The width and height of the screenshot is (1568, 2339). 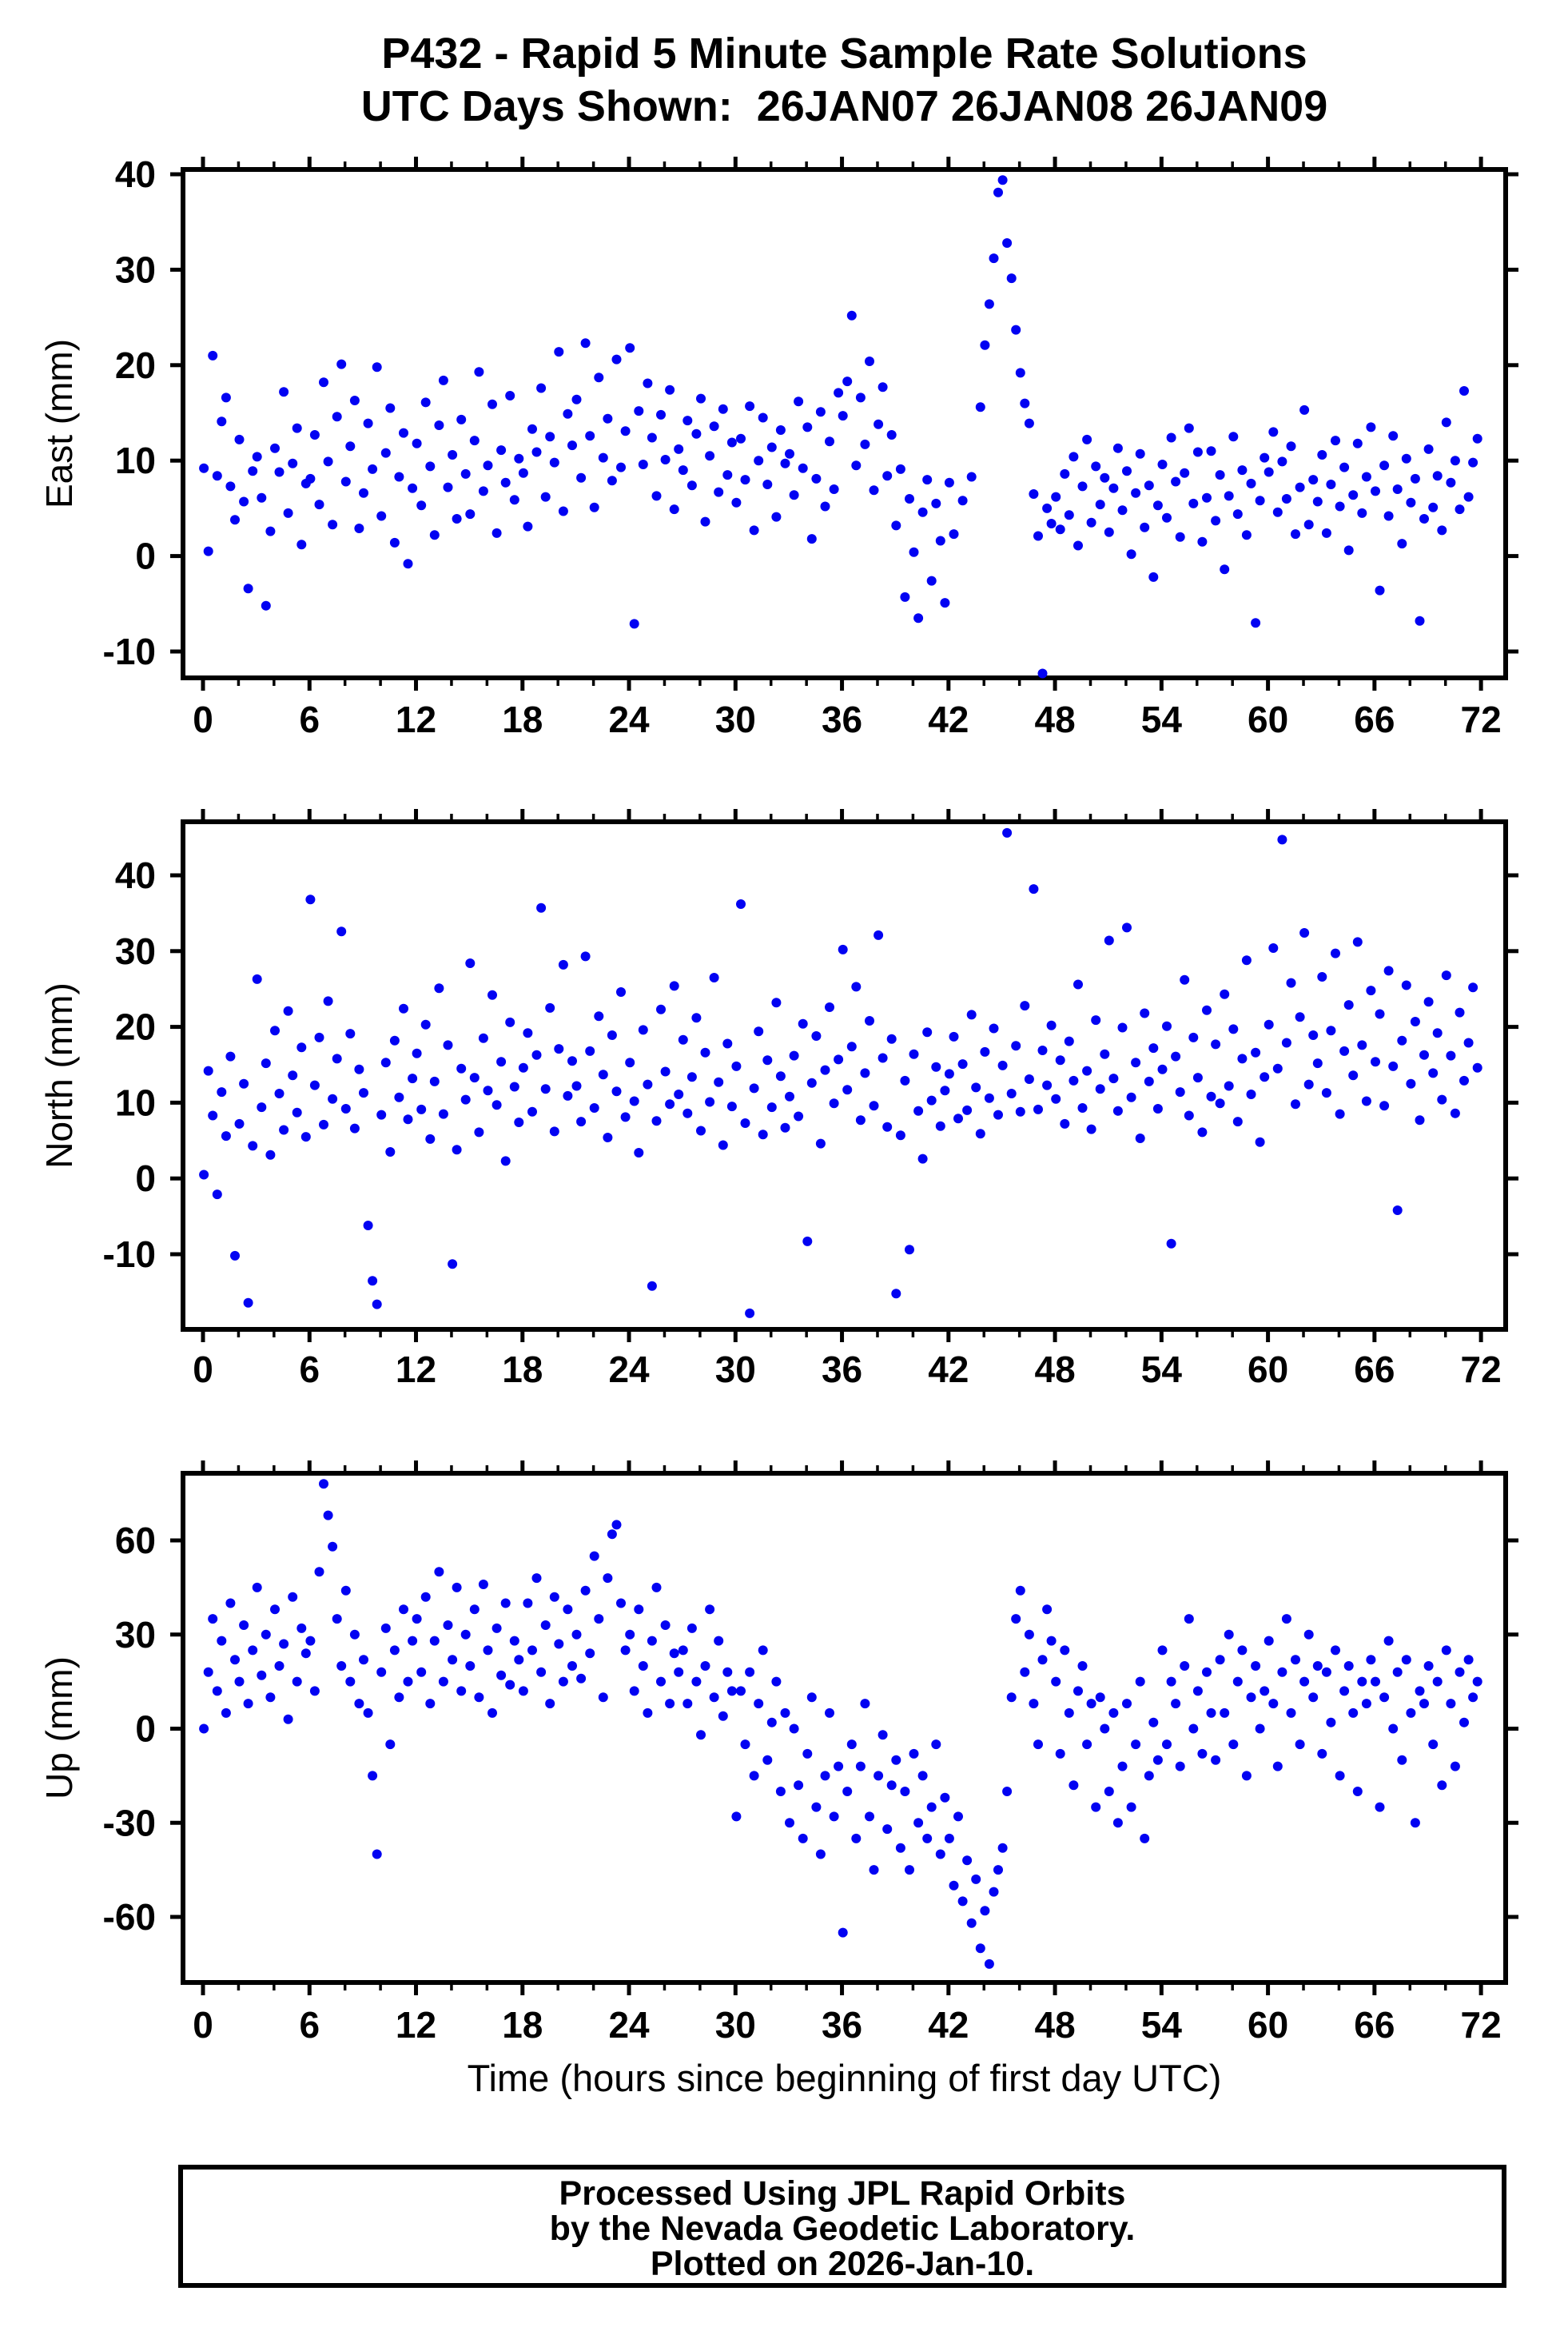 I want to click on x-tick-label: 18, so click(x=522, y=2025).